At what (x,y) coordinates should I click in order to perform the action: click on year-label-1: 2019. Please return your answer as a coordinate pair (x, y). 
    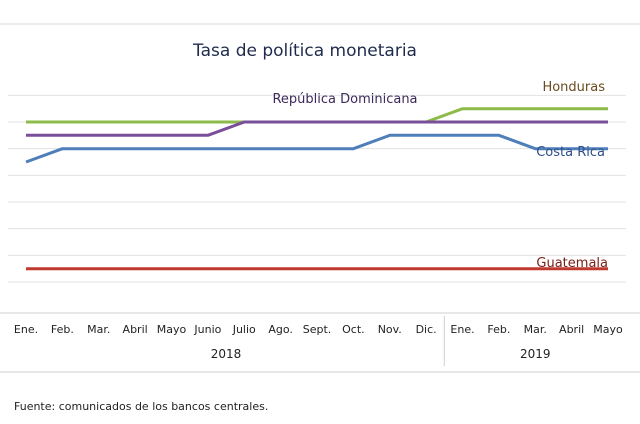
    Looking at the image, I should click on (535, 354).